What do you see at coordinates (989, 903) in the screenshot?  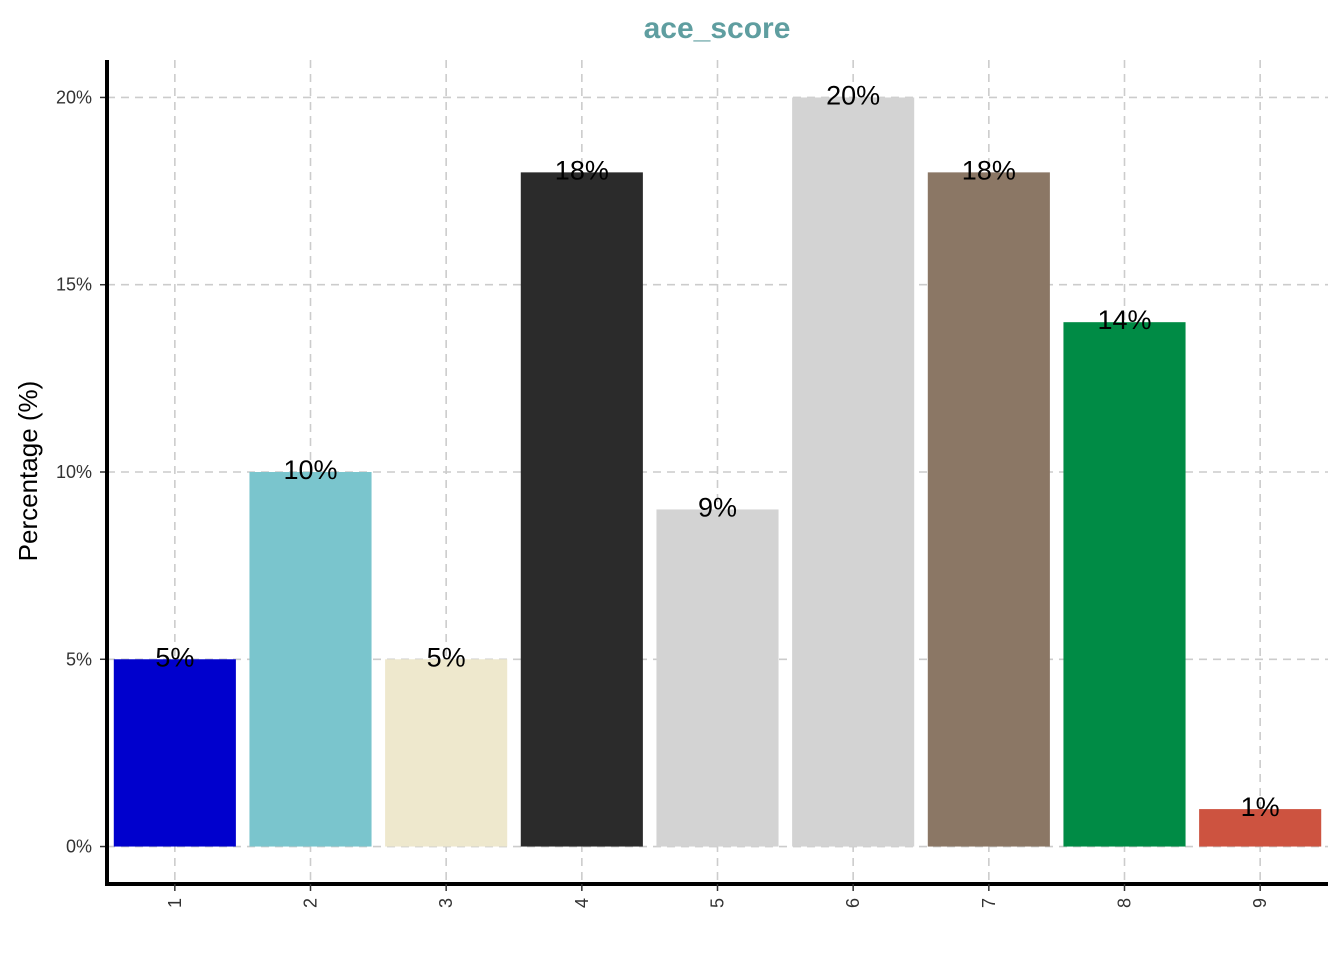 I see `x-tick-label: 7` at bounding box center [989, 903].